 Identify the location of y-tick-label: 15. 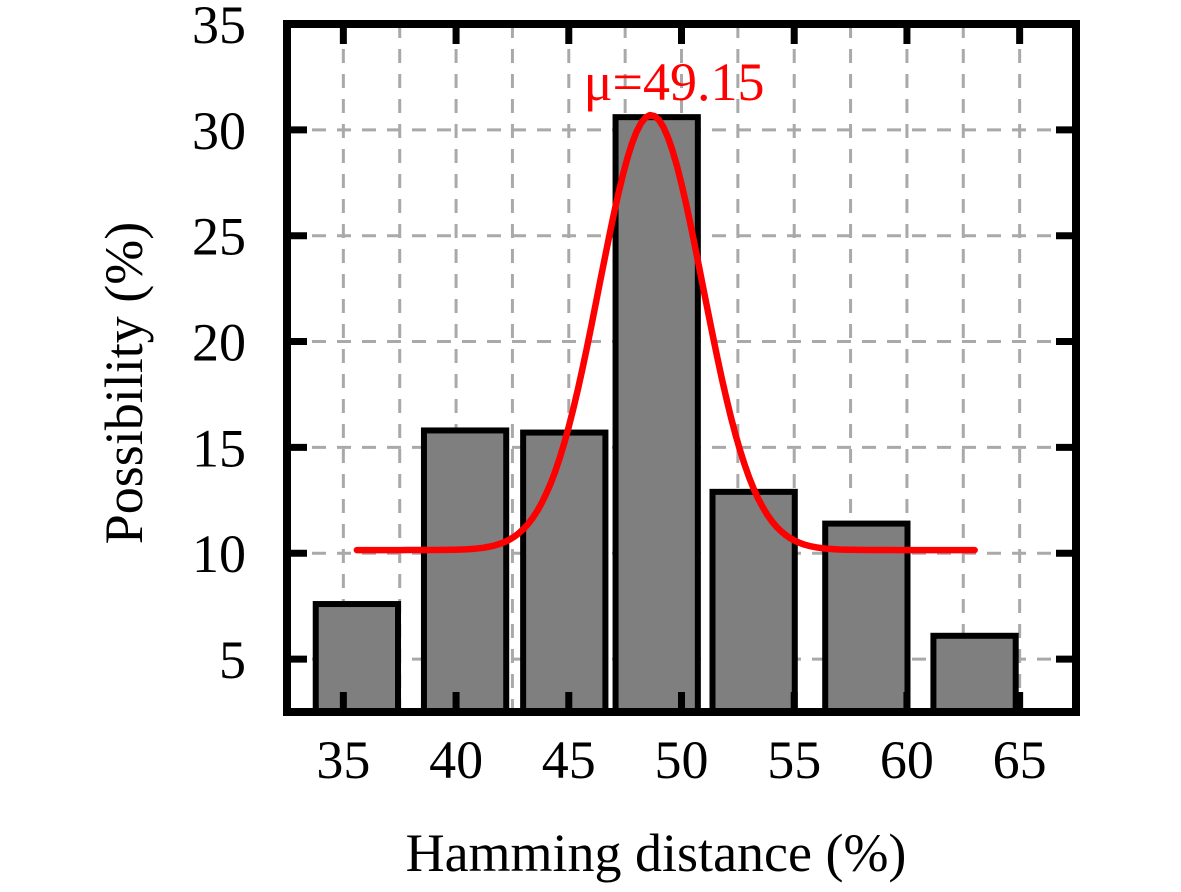
(219, 448).